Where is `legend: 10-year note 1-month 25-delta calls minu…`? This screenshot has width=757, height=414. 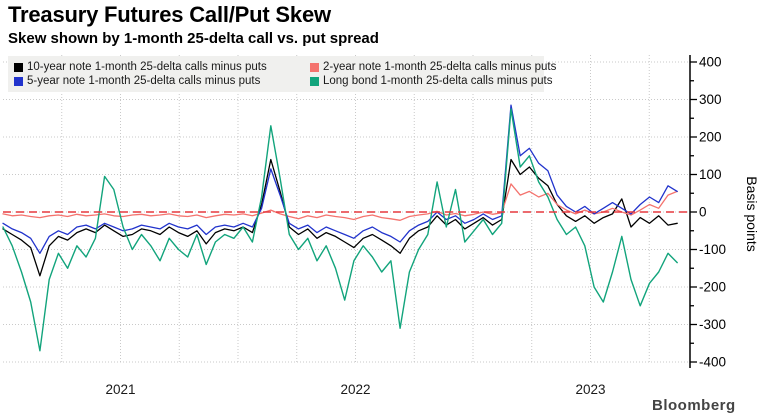 legend: 10-year note 1-month 25-delta calls minu… is located at coordinates (282, 74).